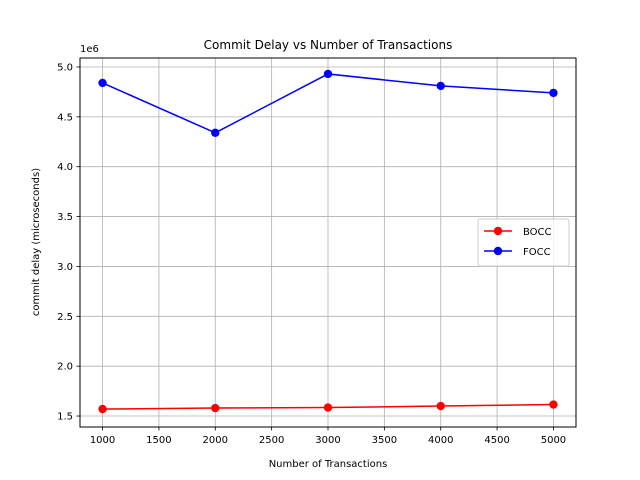 This screenshot has height=480, width=640. I want to click on x-tick-label: 4000, so click(440, 440).